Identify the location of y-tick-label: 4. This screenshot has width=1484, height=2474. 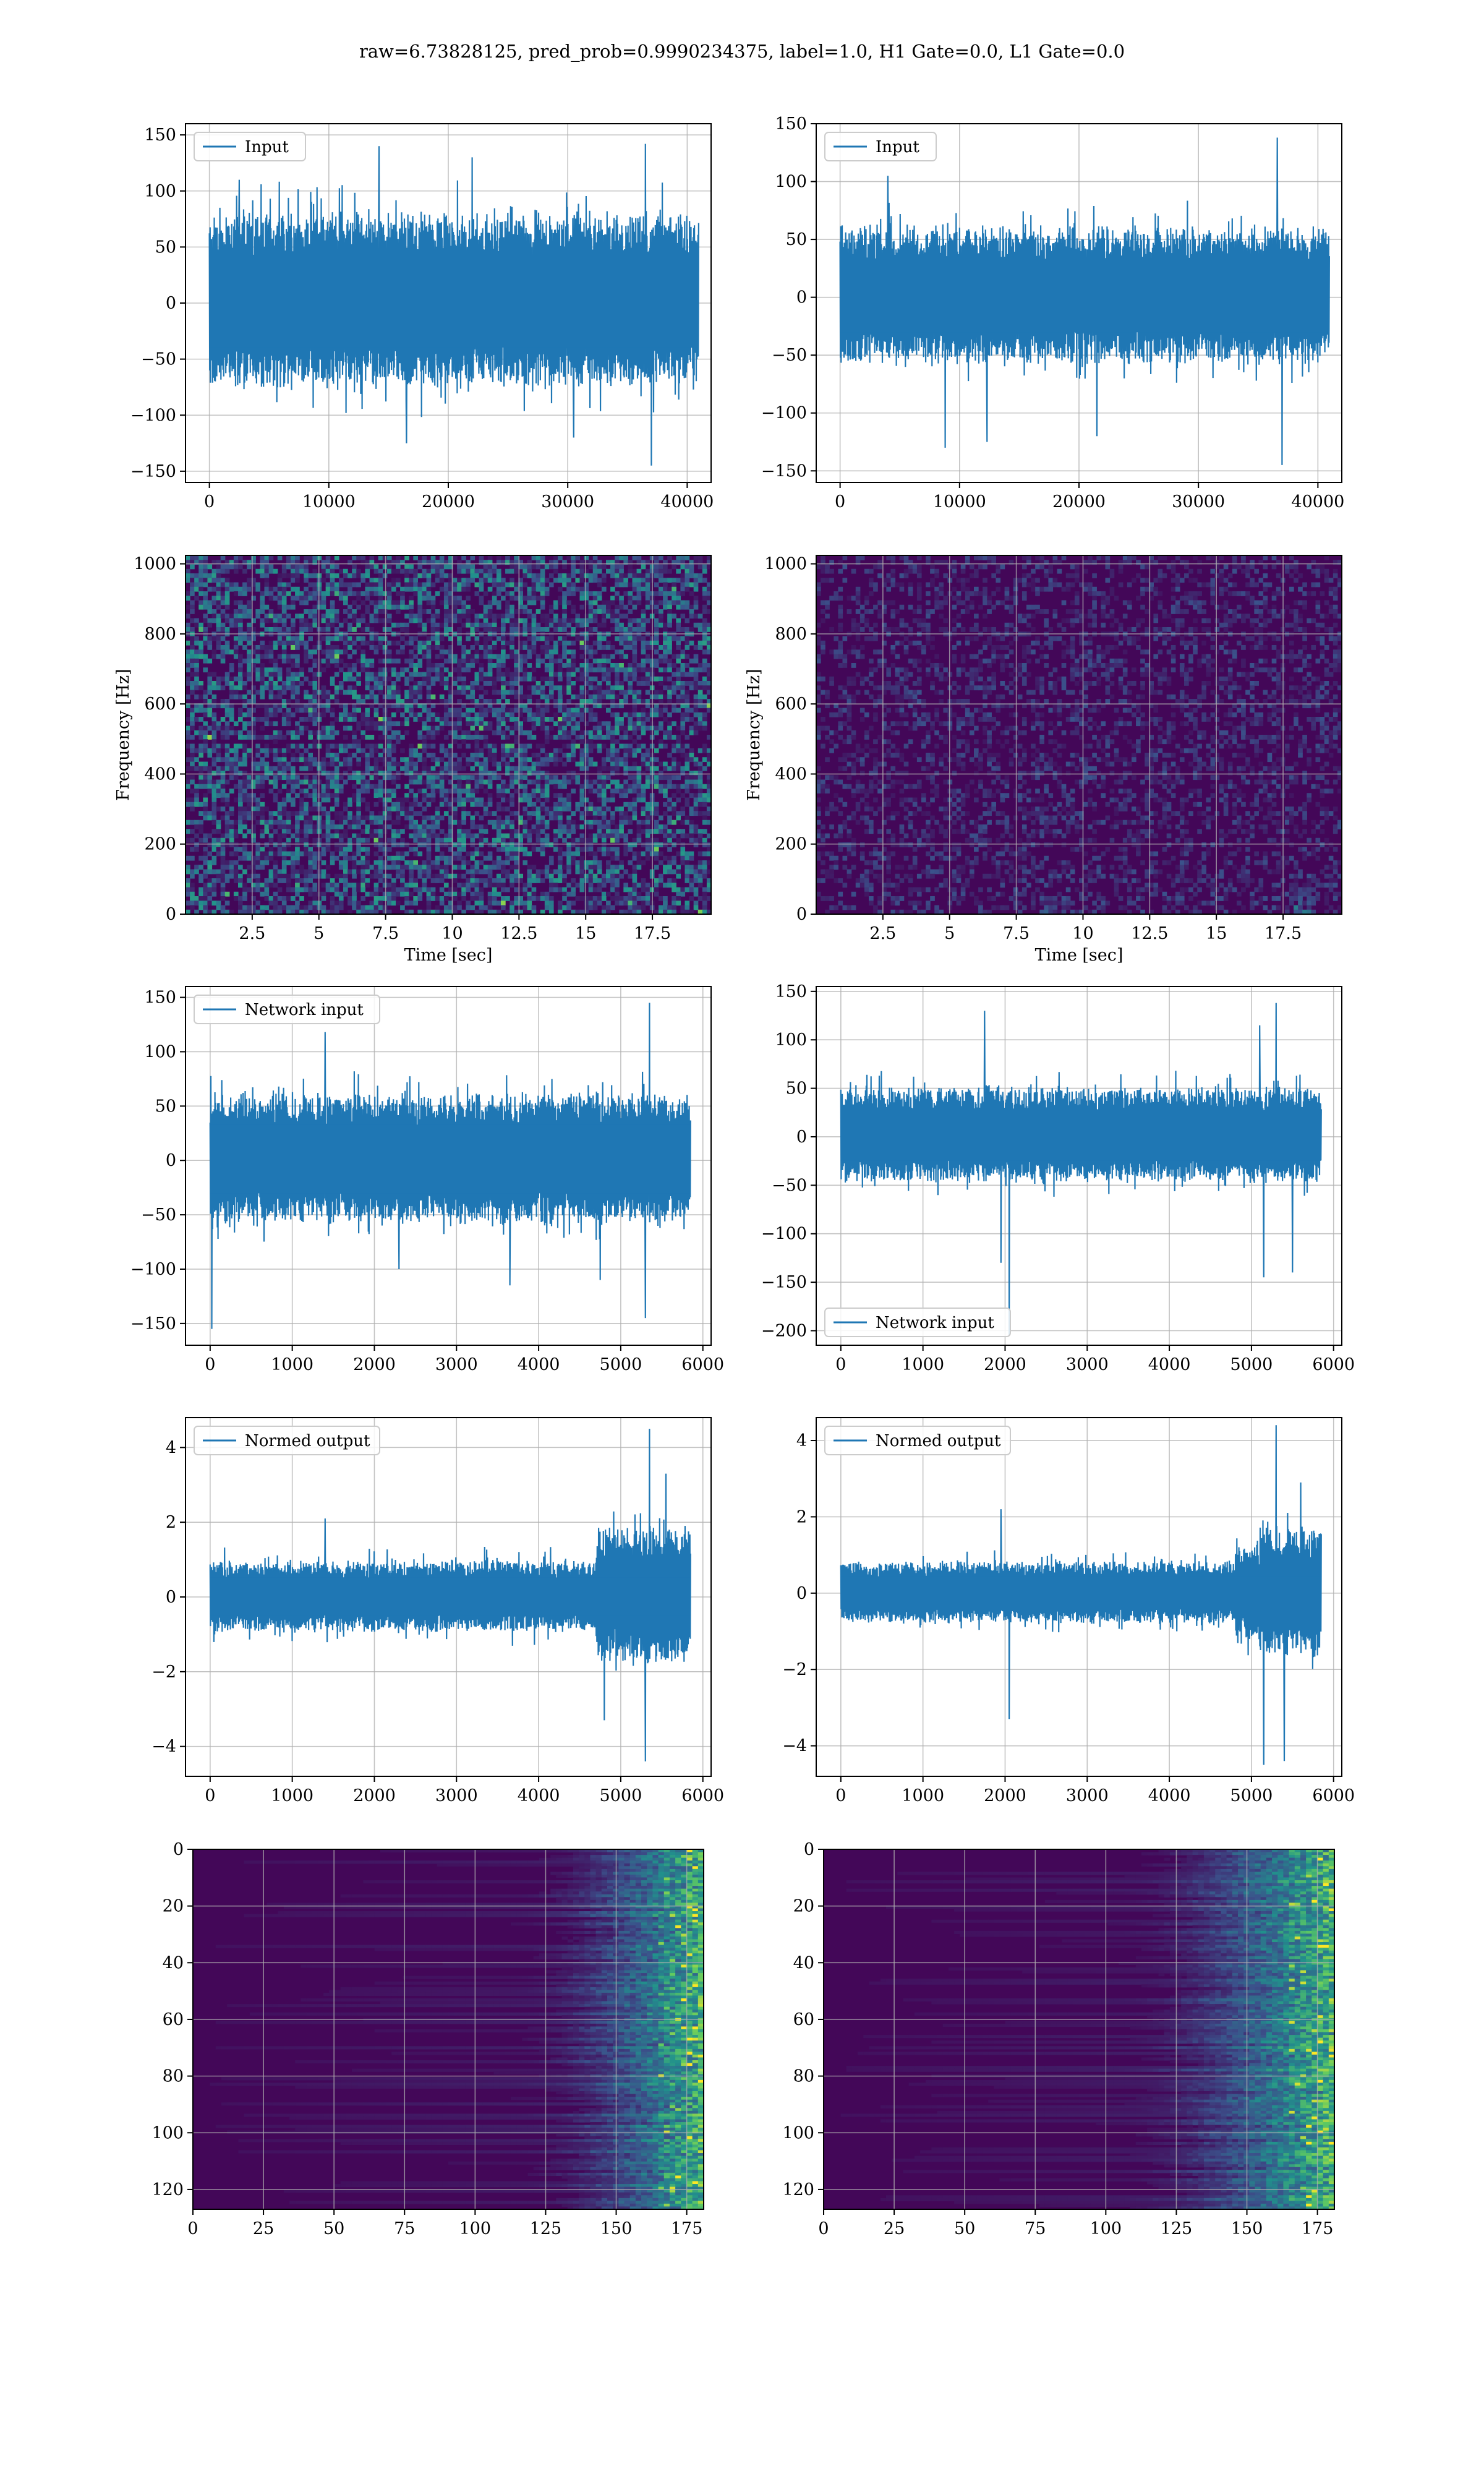
(801, 1440).